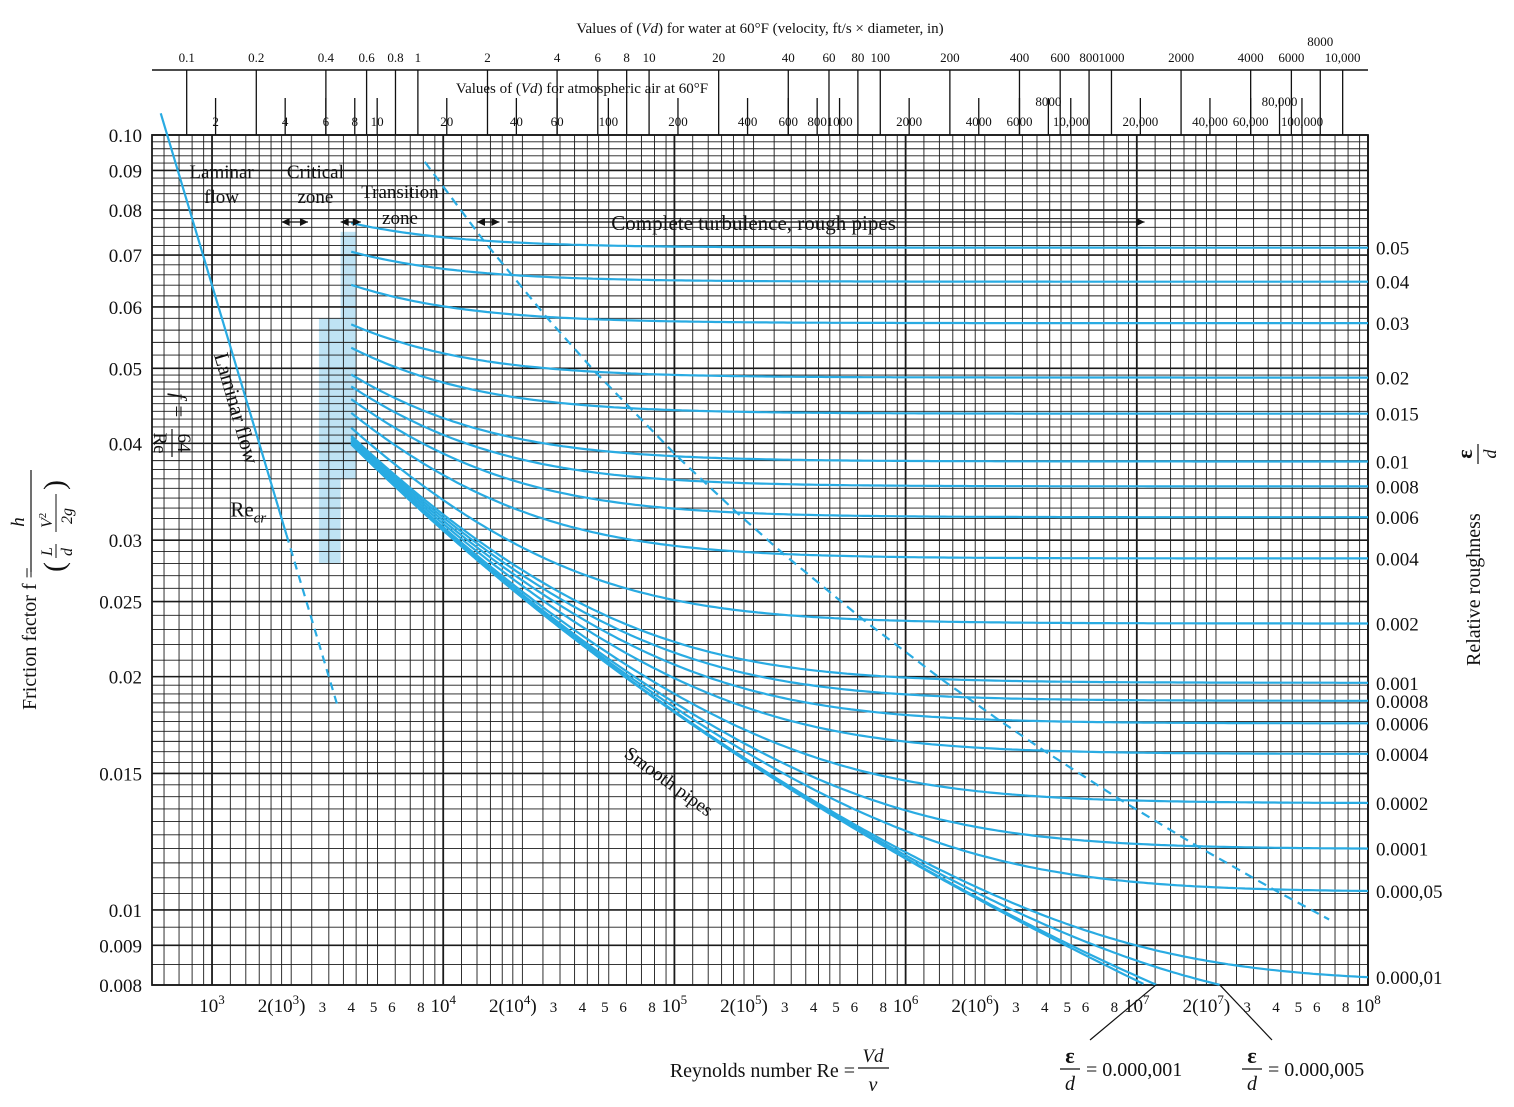 The height and width of the screenshot is (1107, 1514). What do you see at coordinates (418, 57) in the screenshot?
I see `water-tick-label: 1` at bounding box center [418, 57].